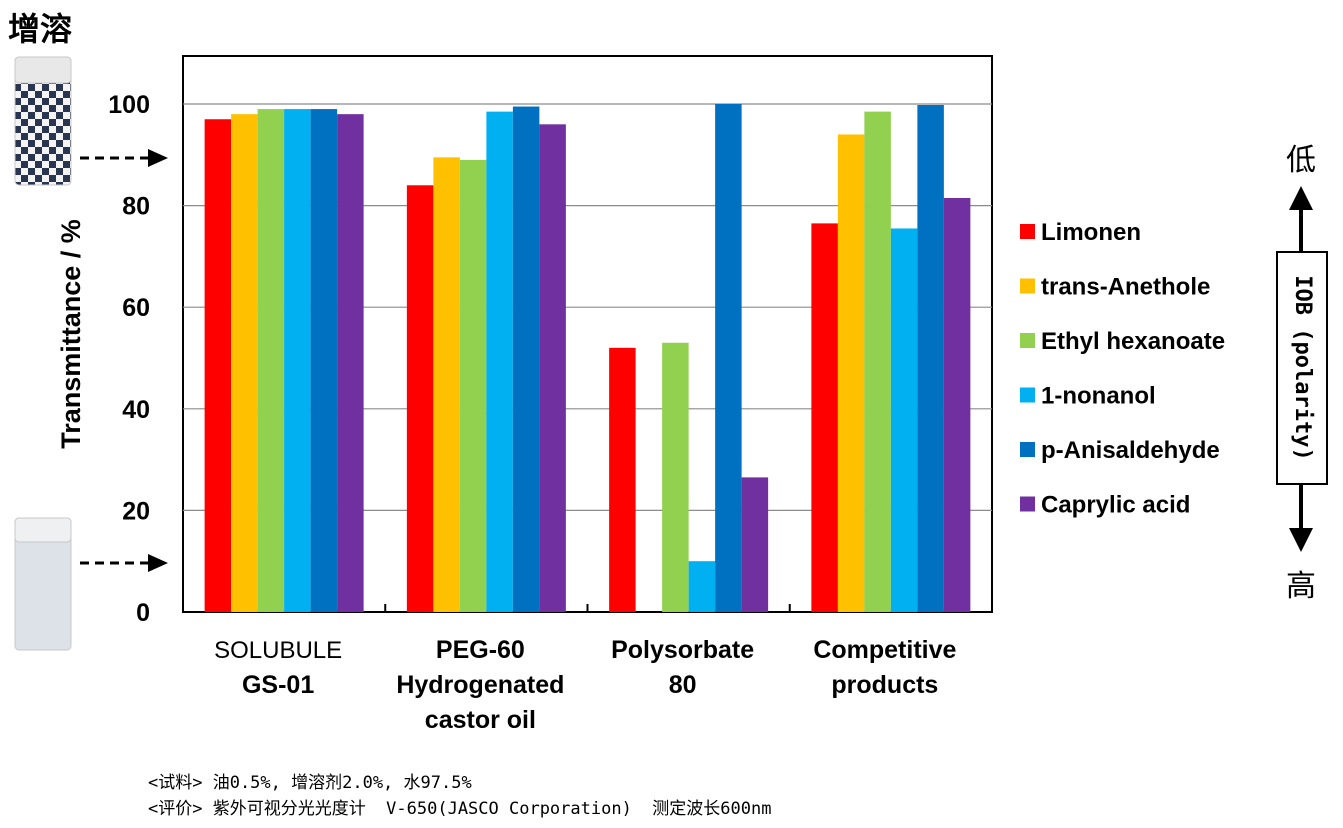  I want to click on x-tick-label: GS-01, so click(278, 685).